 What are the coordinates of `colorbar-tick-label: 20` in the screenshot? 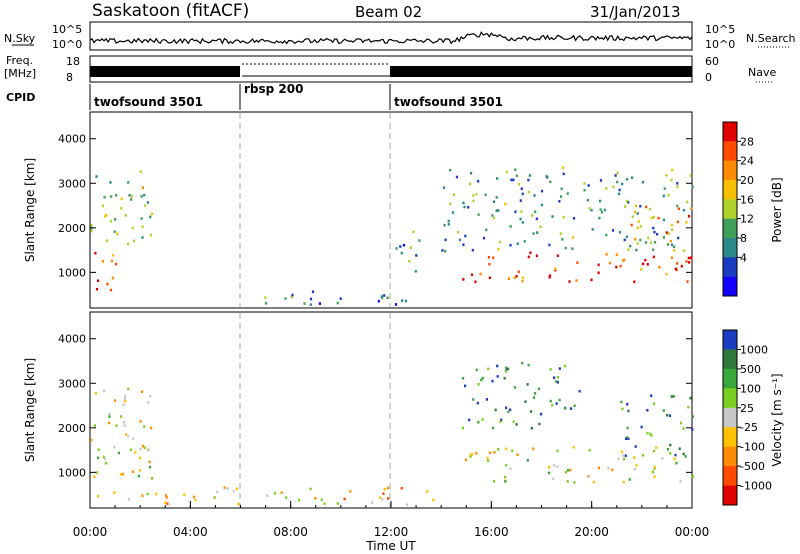 It's located at (747, 180).